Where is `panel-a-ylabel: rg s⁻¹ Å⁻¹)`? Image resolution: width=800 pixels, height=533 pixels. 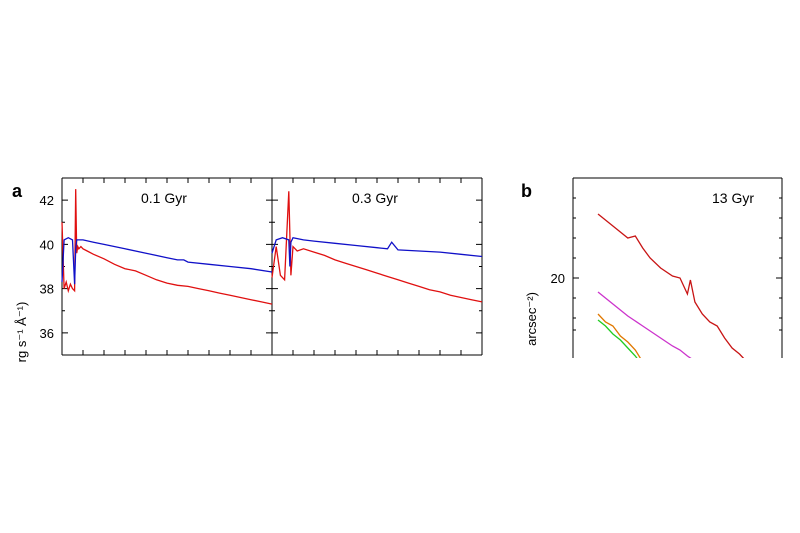 panel-a-ylabel: rg s⁻¹ Å⁻¹) is located at coordinates (21, 332).